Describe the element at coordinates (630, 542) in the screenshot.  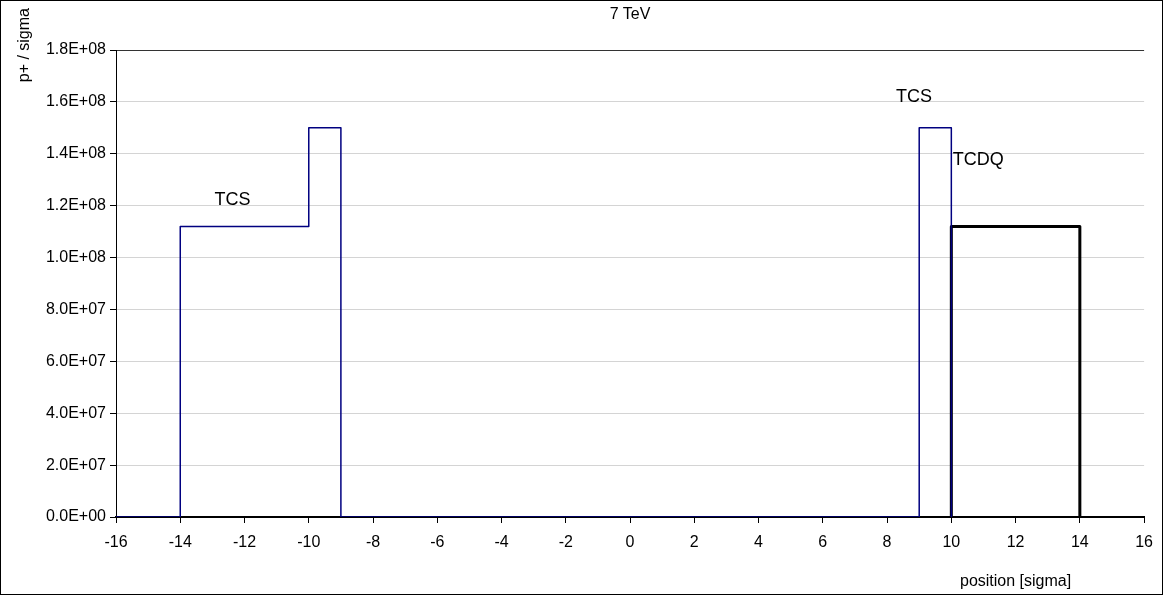
I see `x-tick-label: 0` at that location.